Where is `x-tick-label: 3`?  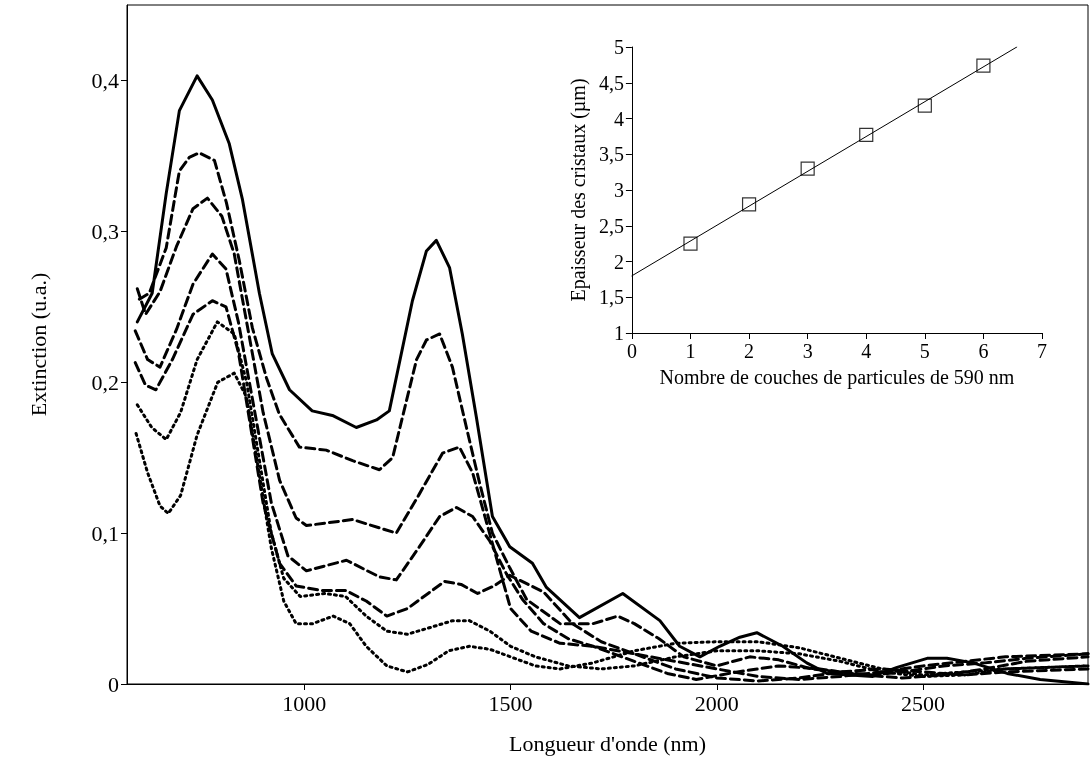
x-tick-label: 3 is located at coordinates (807, 351).